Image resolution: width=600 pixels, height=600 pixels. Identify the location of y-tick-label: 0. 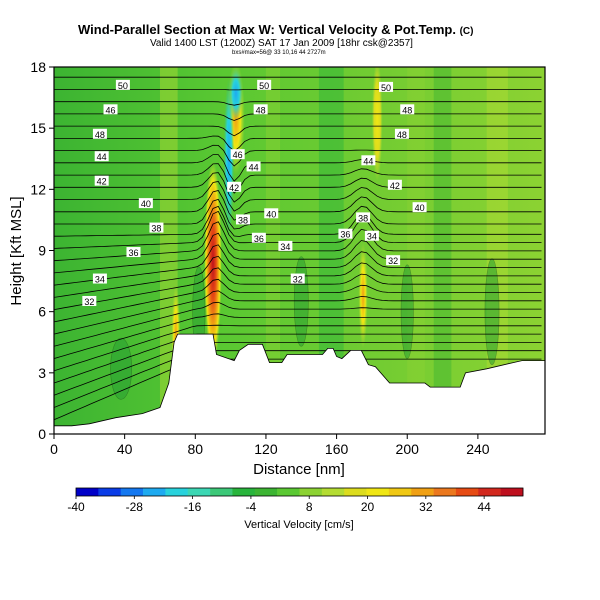
(42, 434).